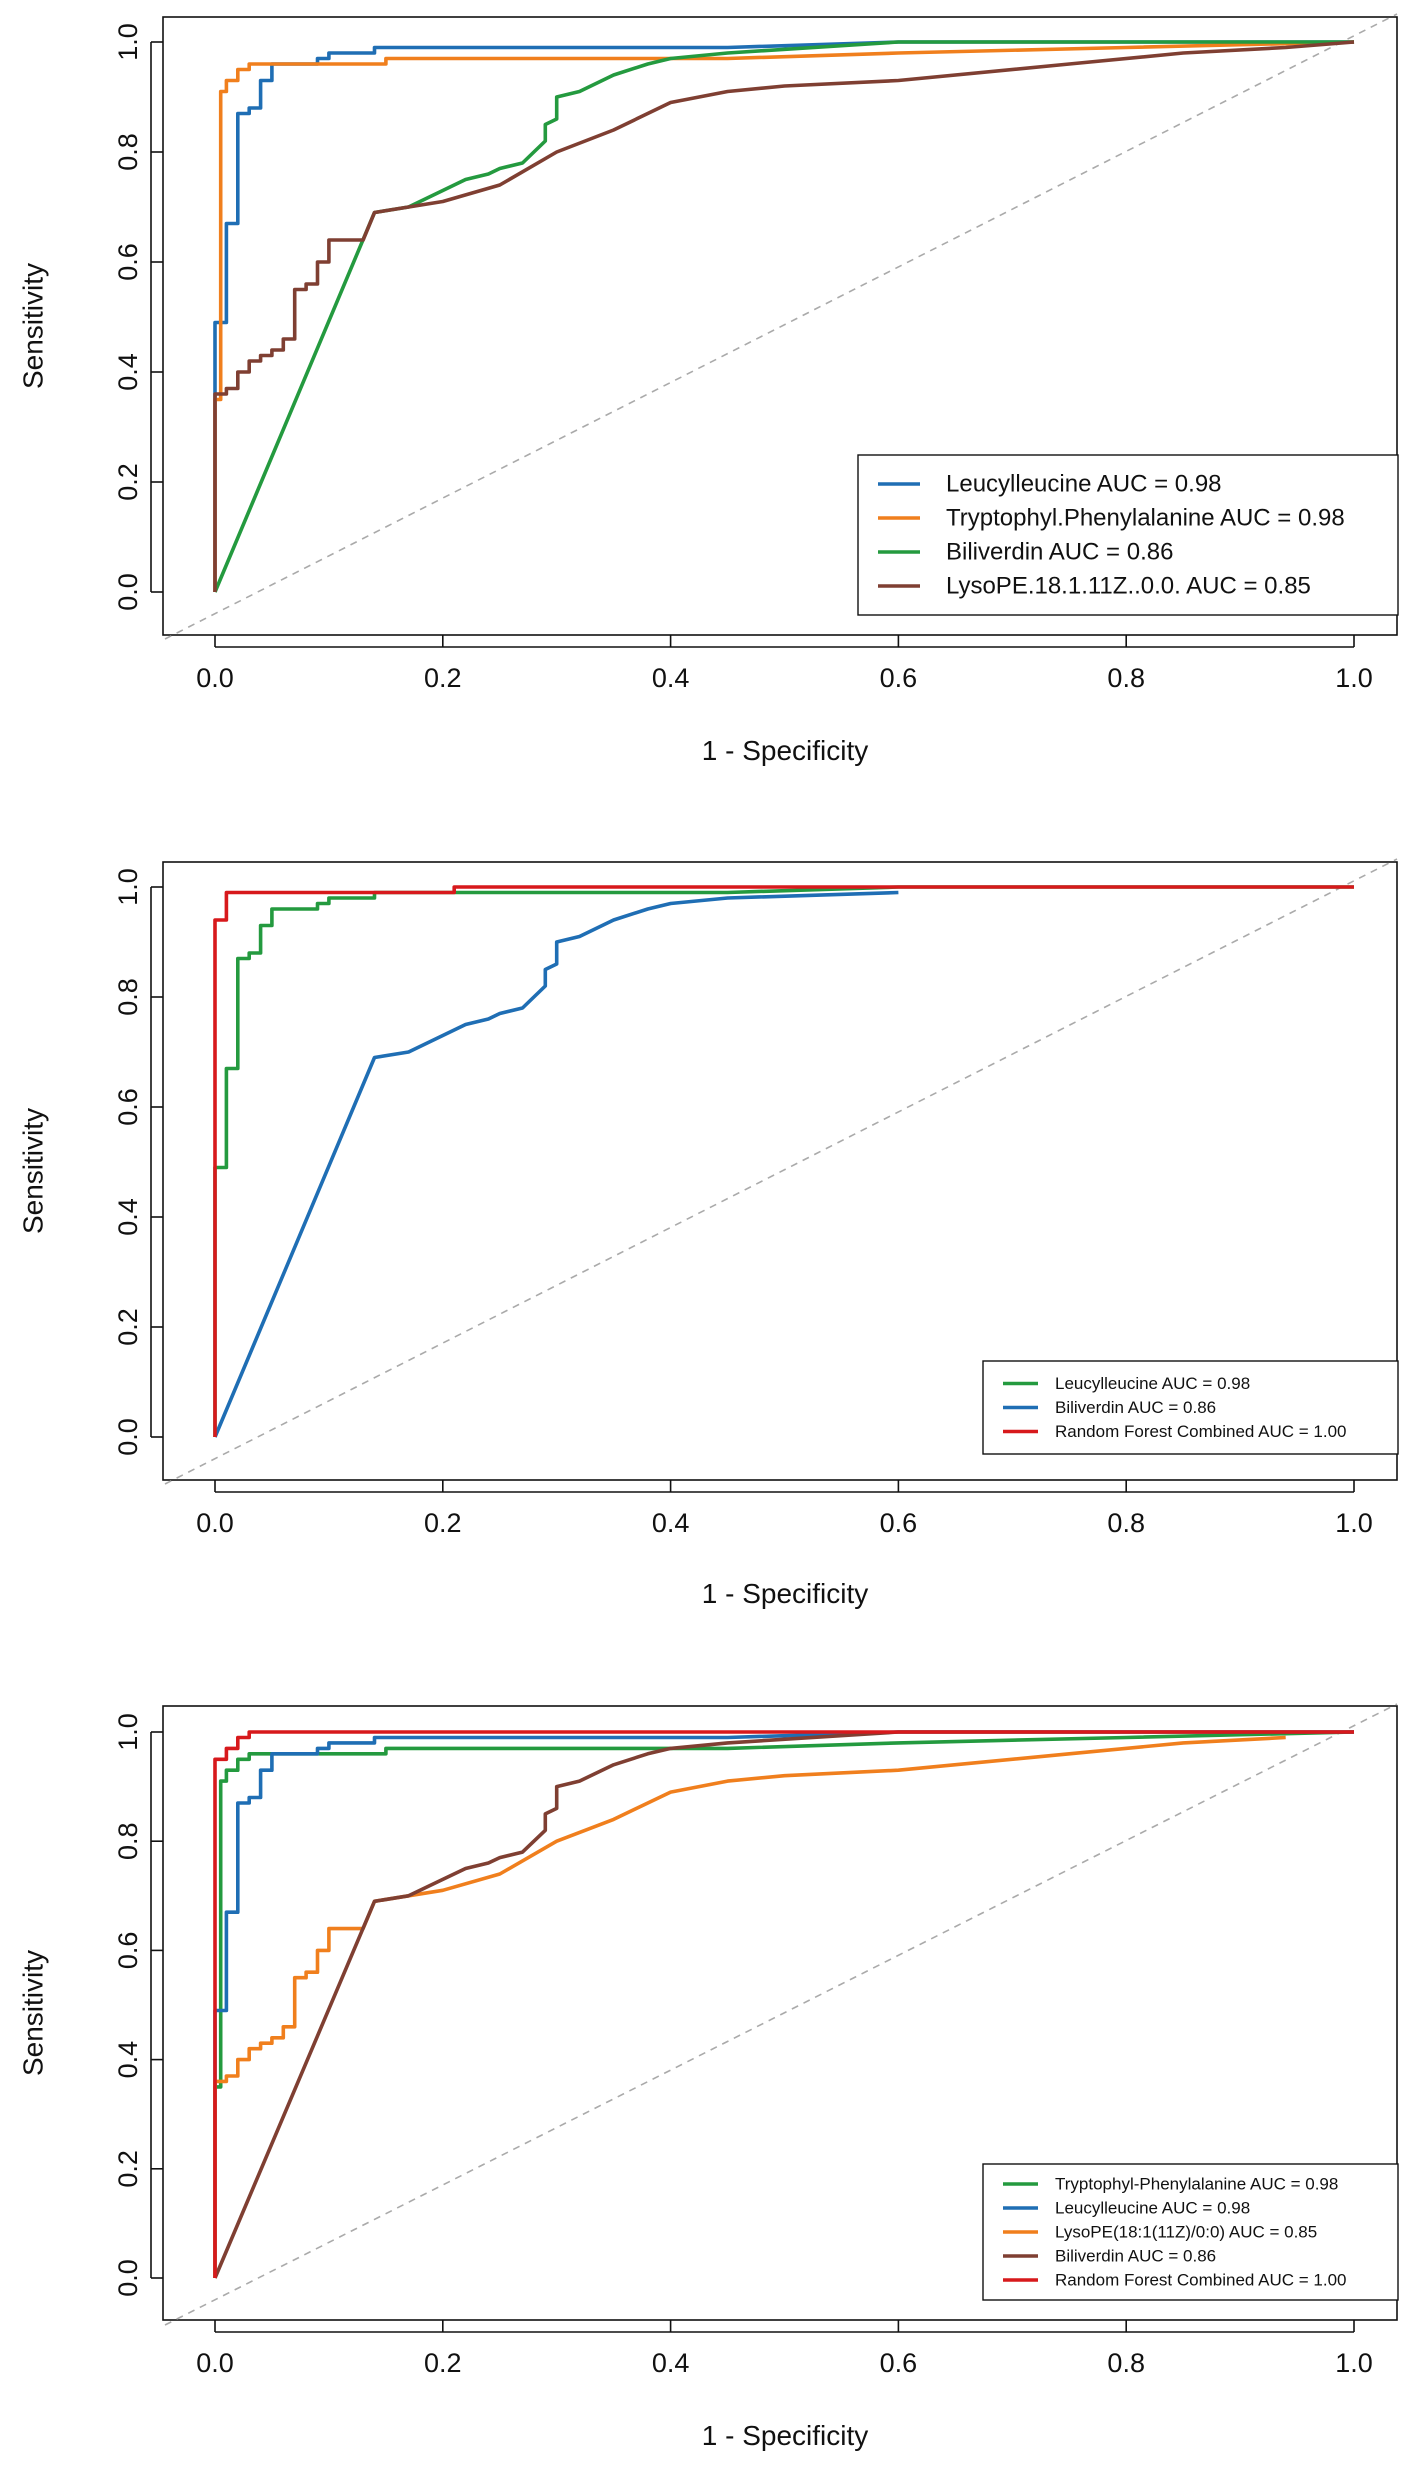  What do you see at coordinates (1145, 518) in the screenshot?
I see `legend-label: Tryptophyl.Phenylalanine AUC = 0.98` at bounding box center [1145, 518].